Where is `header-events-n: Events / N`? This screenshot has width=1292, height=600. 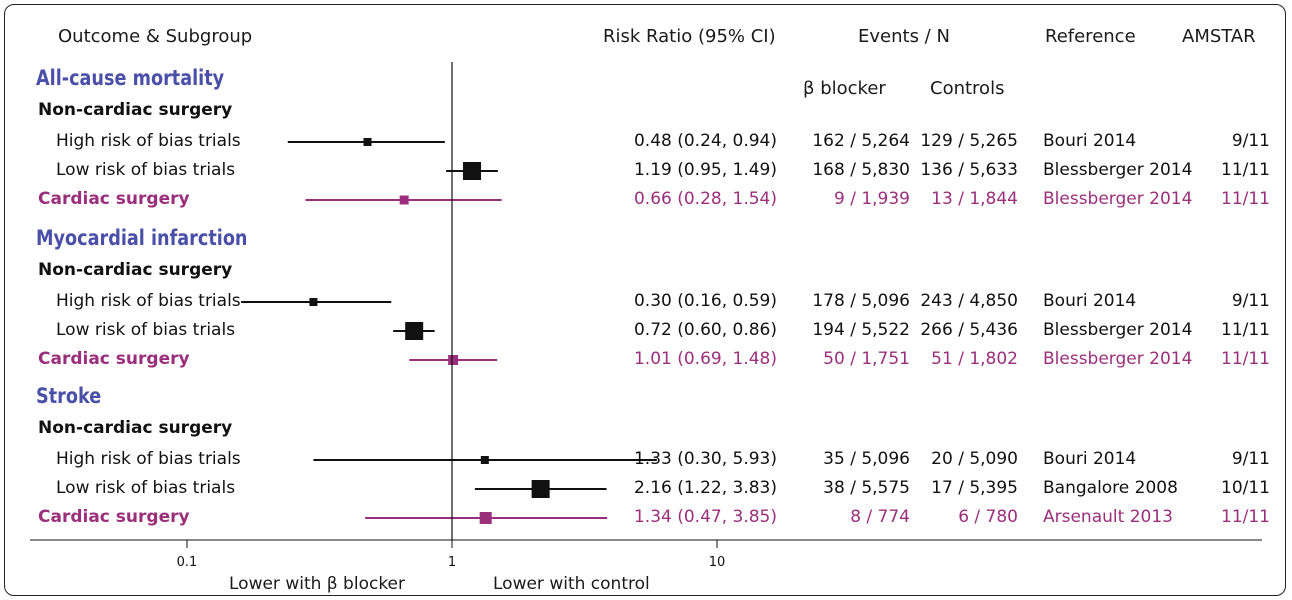
header-events-n: Events / N is located at coordinates (904, 36).